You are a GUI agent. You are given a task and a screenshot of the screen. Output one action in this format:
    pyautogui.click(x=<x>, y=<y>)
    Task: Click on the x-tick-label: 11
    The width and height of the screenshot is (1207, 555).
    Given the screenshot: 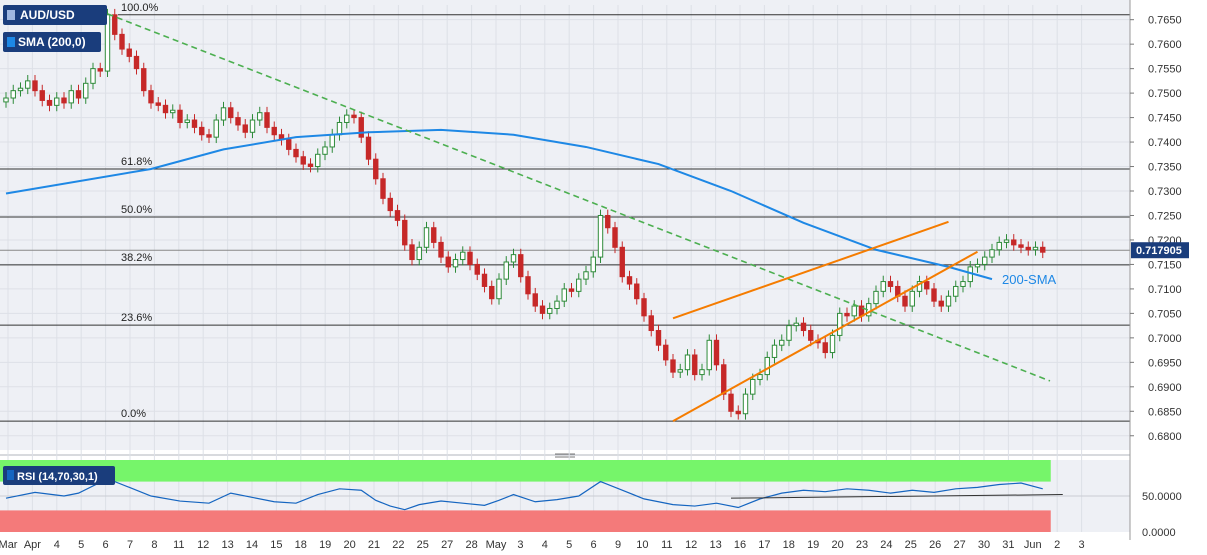 What is the action you would take?
    pyautogui.click(x=178, y=545)
    